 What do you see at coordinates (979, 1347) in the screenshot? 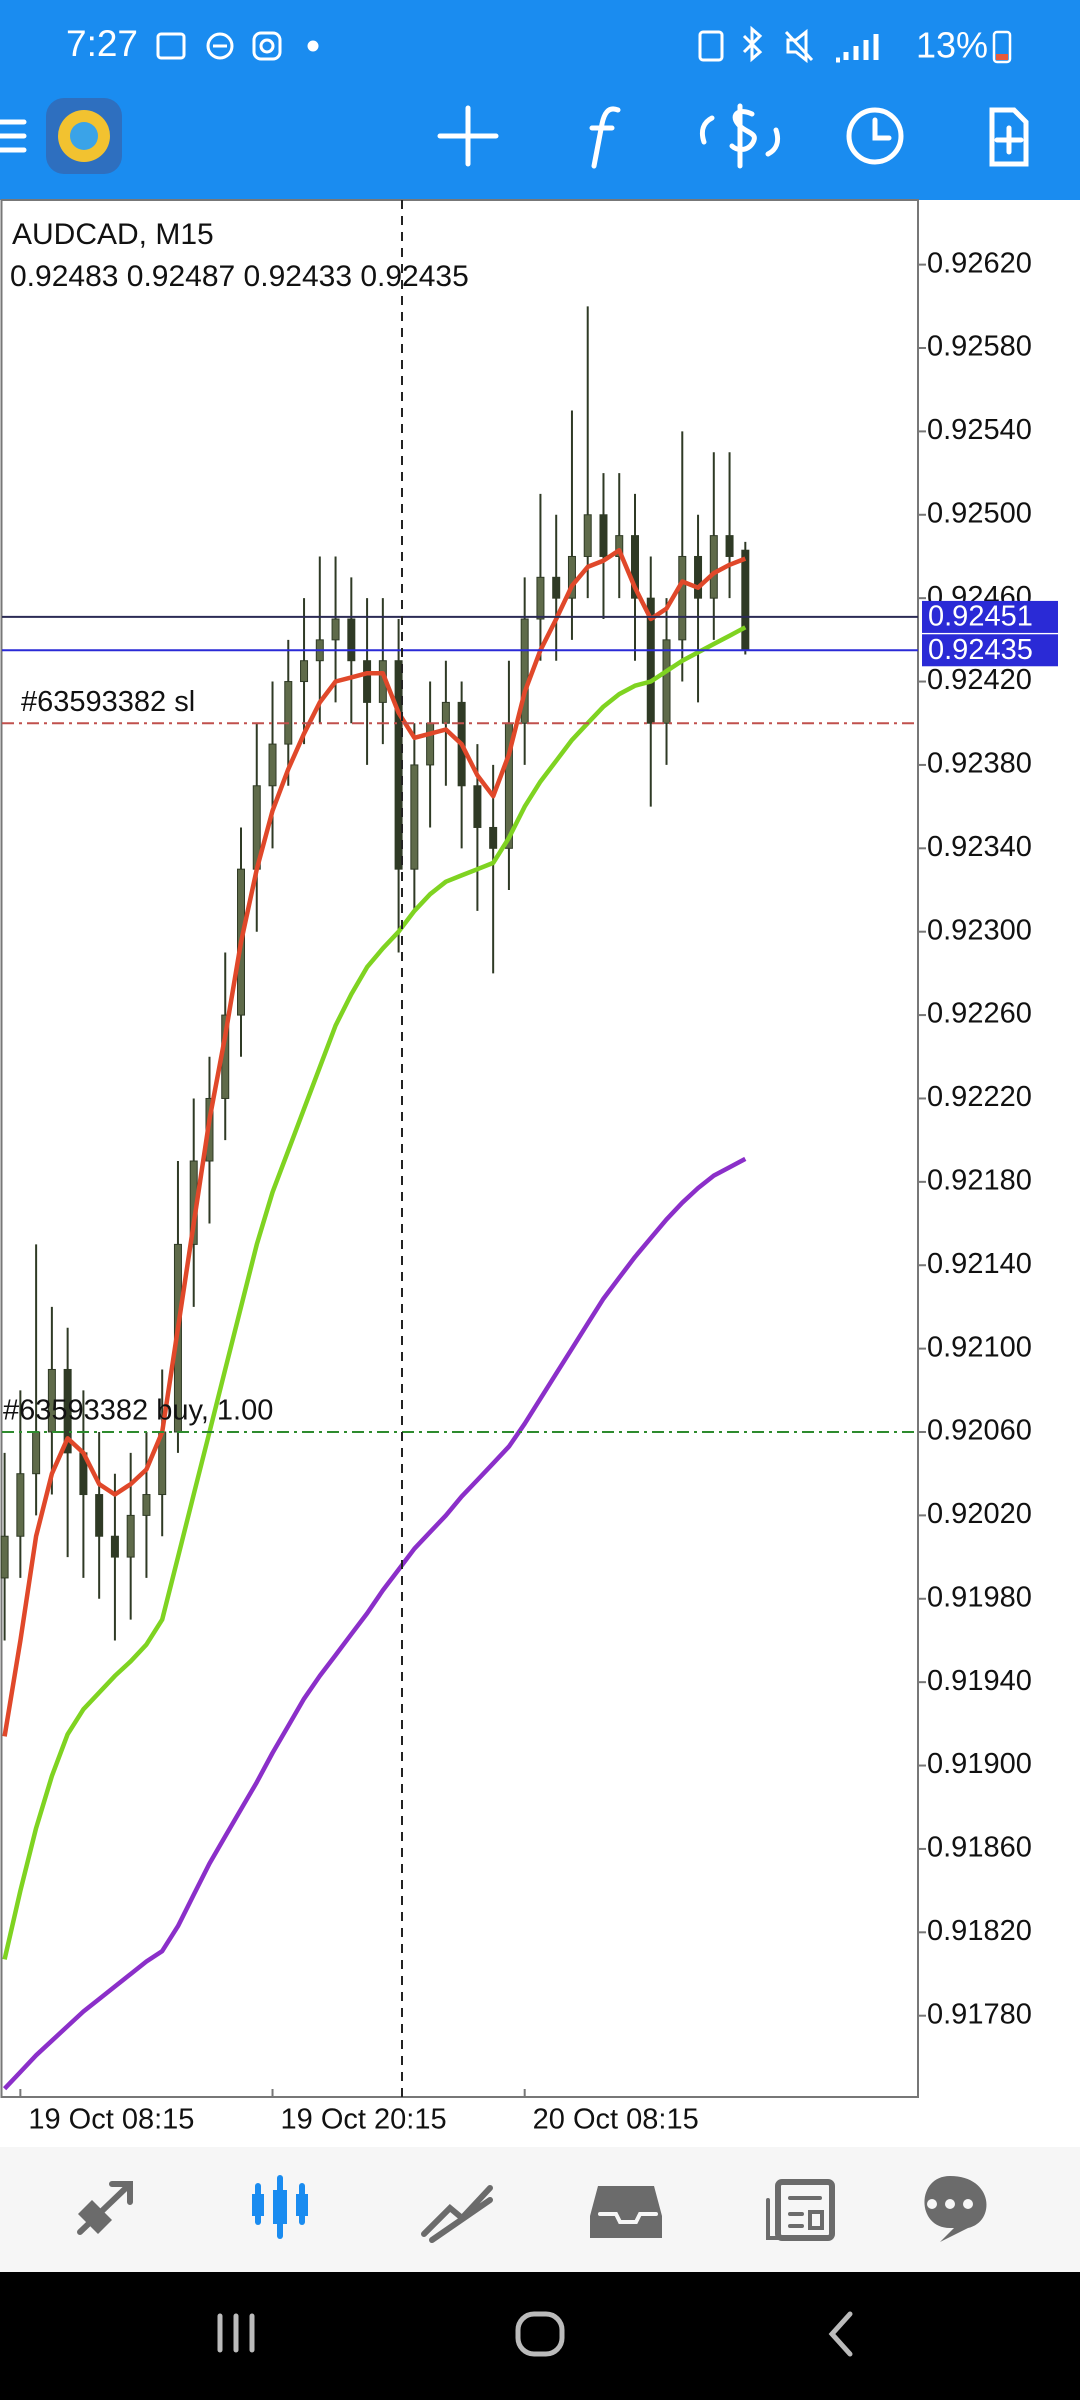
I see `y-tick-label: 0.92100` at bounding box center [979, 1347].